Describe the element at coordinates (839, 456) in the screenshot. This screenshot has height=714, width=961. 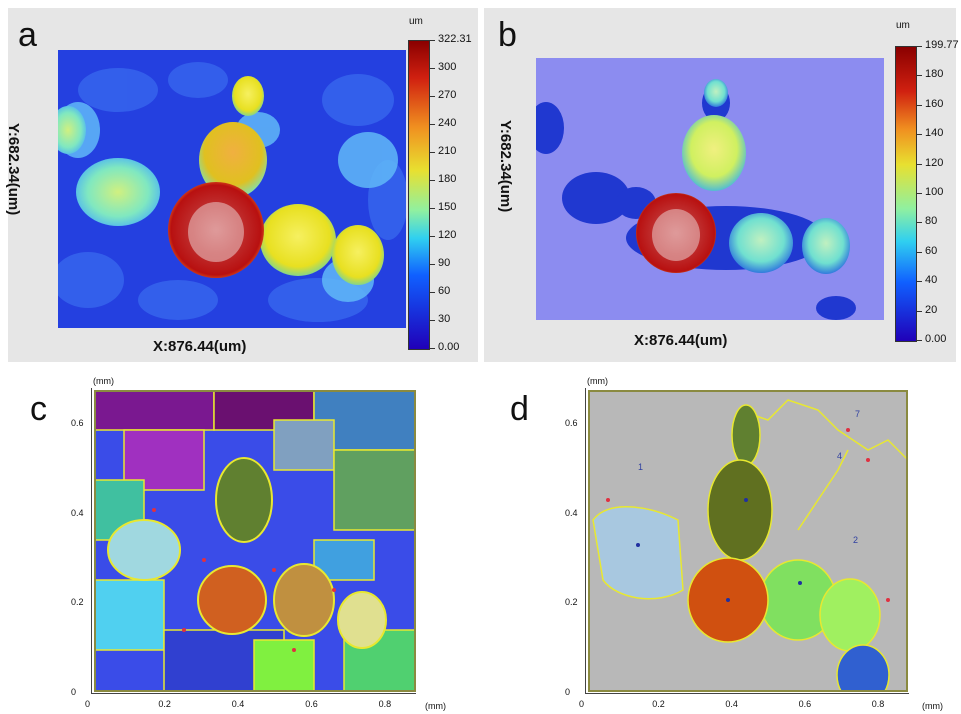
I see `region-number-4: 4` at that location.